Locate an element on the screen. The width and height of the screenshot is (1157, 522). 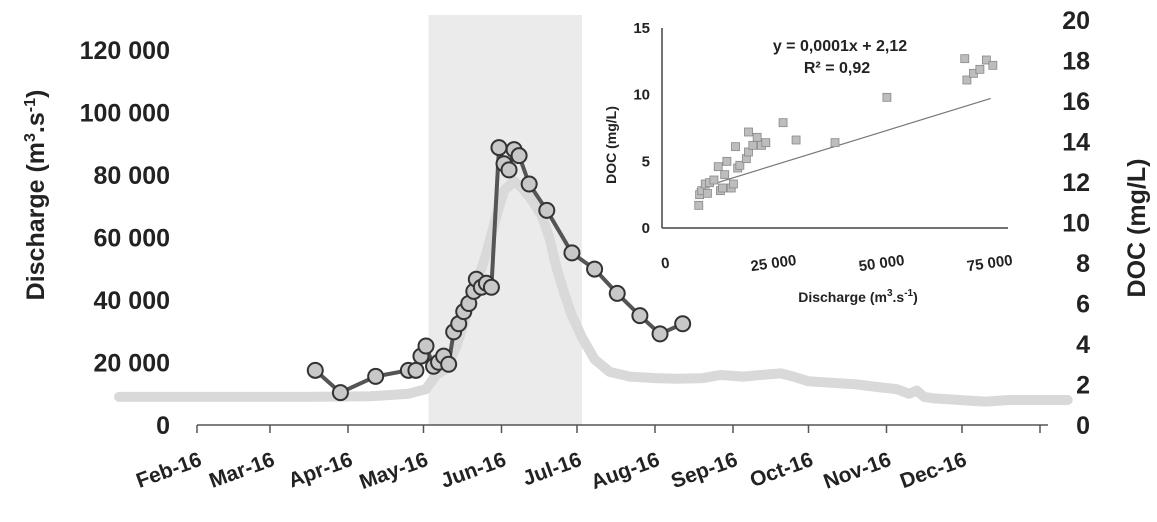
x-tick-label: May-16 is located at coordinates (393, 471).